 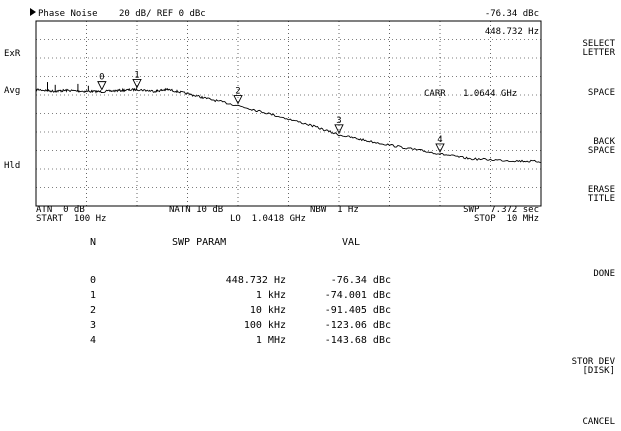 I want to click on table-row-param: 1 MHz, so click(x=270, y=340).